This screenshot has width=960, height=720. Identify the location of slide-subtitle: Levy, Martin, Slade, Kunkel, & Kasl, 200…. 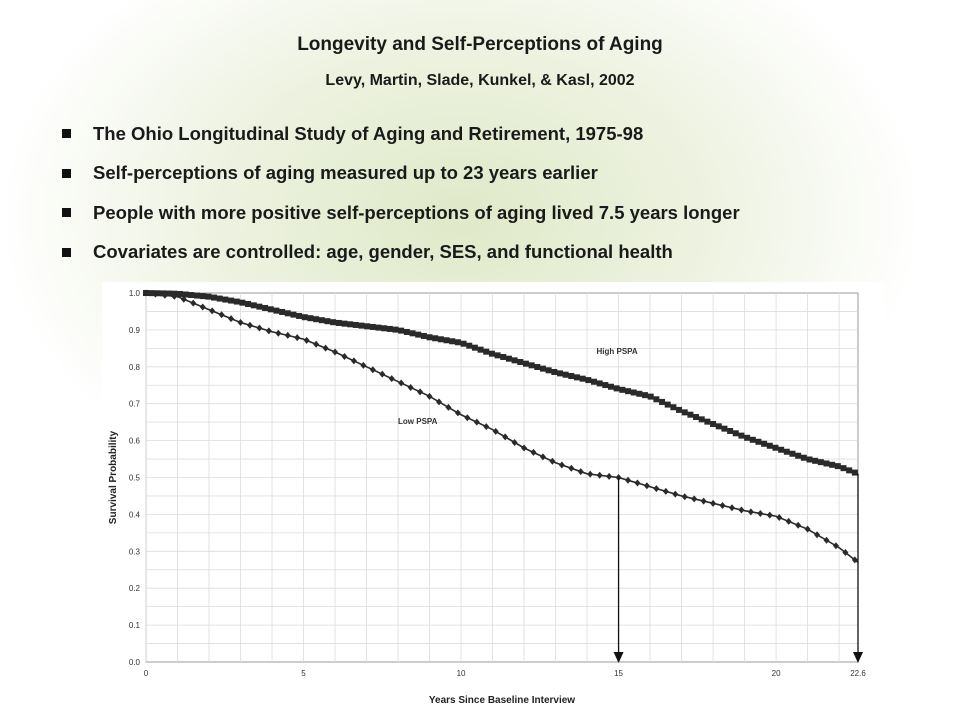
(480, 80).